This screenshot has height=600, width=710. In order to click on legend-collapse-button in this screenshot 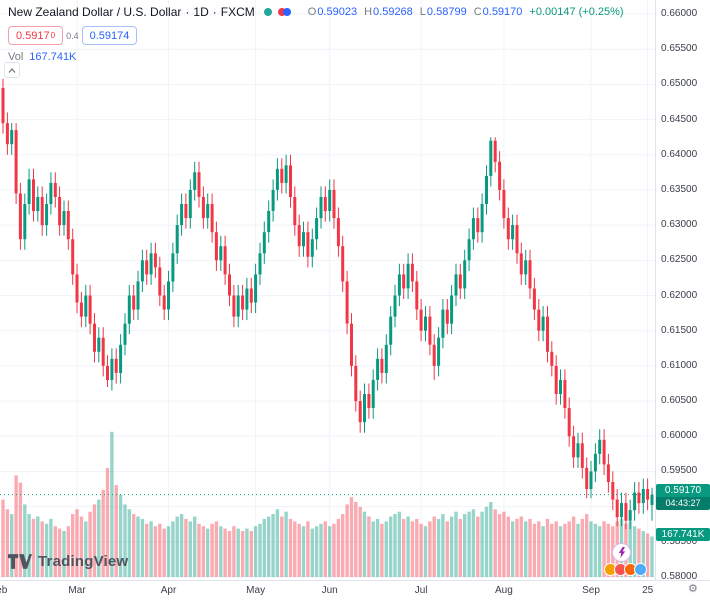, I will do `click(12, 70)`.